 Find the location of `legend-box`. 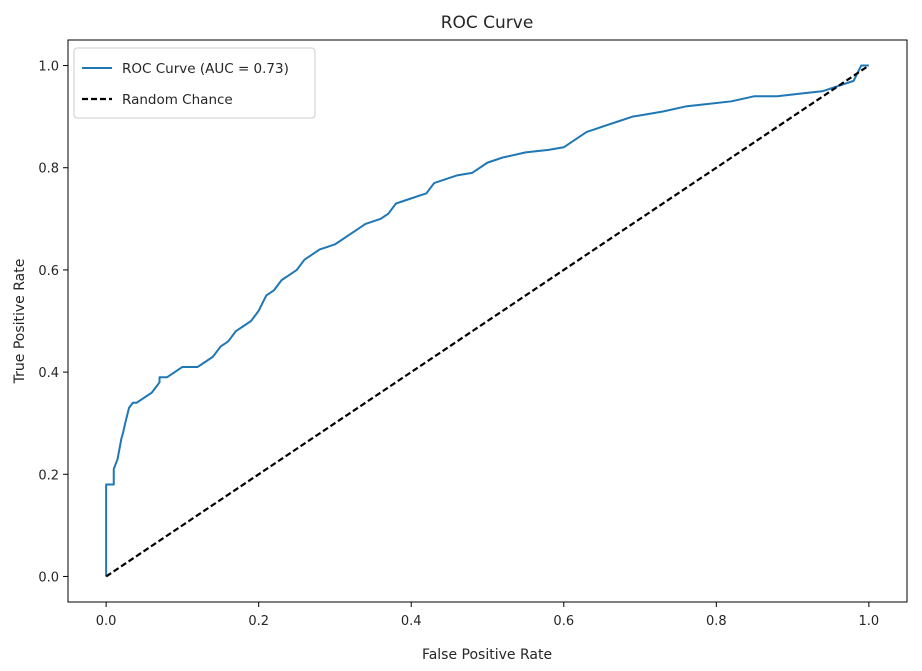

legend-box is located at coordinates (194, 83).